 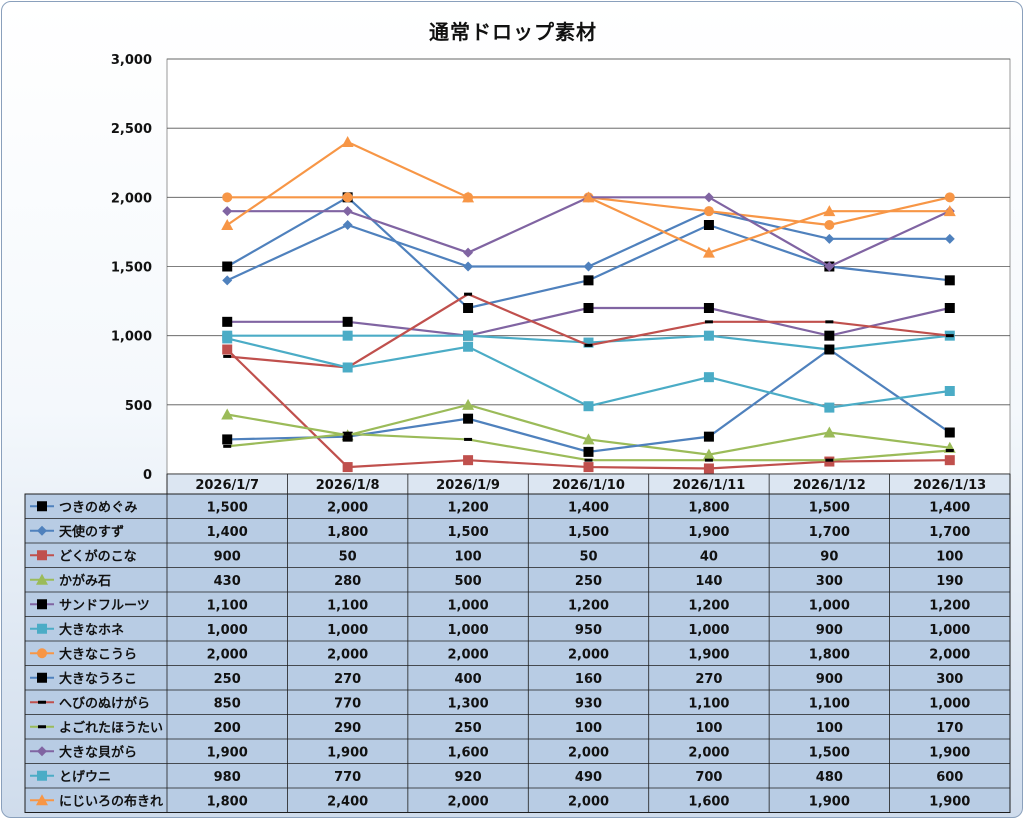 What do you see at coordinates (829, 679) in the screenshot?
I see `data-cell: 900` at bounding box center [829, 679].